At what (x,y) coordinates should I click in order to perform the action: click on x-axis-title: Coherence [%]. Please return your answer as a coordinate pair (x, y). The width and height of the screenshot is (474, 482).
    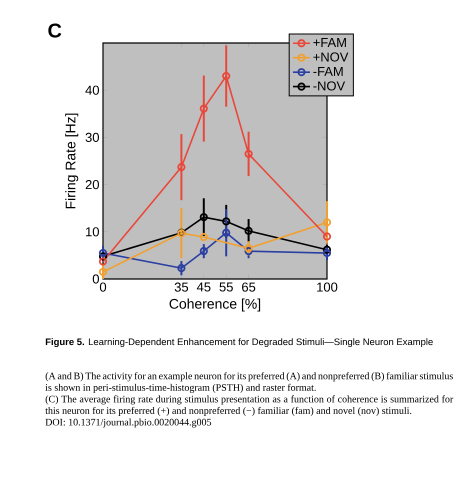
    Looking at the image, I should click on (215, 305).